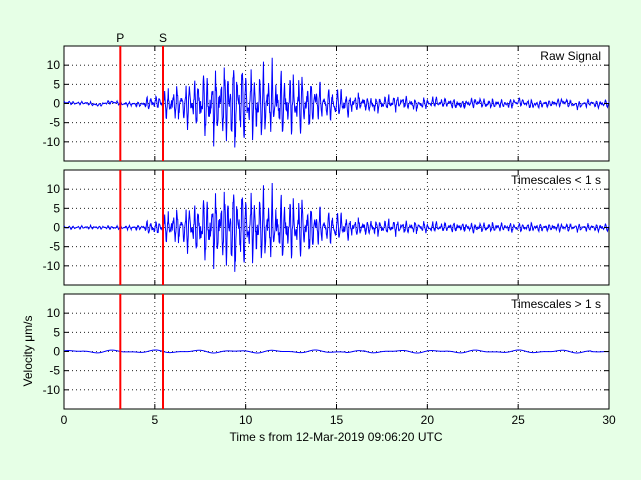 This screenshot has height=480, width=641. What do you see at coordinates (556, 304) in the screenshot?
I see `panel-long-title: Timescales > 1 s` at bounding box center [556, 304].